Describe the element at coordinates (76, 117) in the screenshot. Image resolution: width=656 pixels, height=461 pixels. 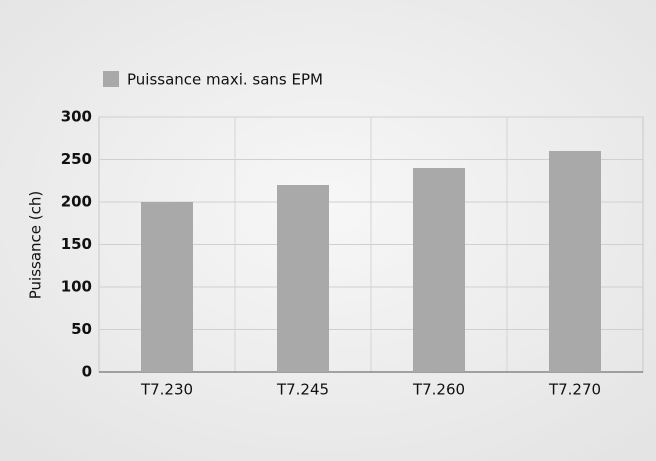
I see `y-tick-label: 300` at that location.